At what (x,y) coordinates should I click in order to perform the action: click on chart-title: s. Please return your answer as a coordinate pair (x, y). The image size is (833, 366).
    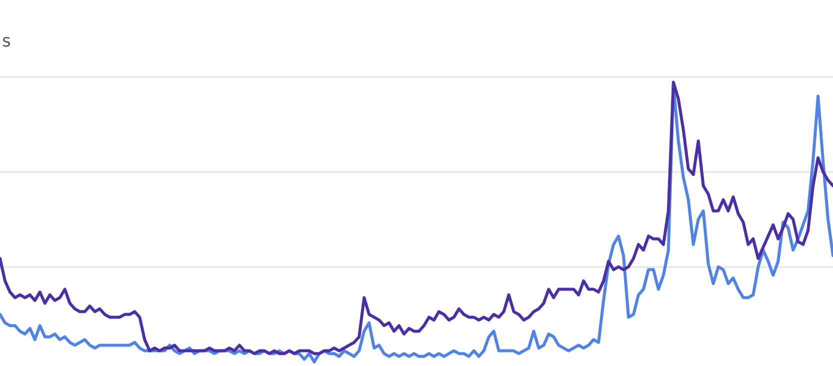
    Looking at the image, I should click on (6, 42).